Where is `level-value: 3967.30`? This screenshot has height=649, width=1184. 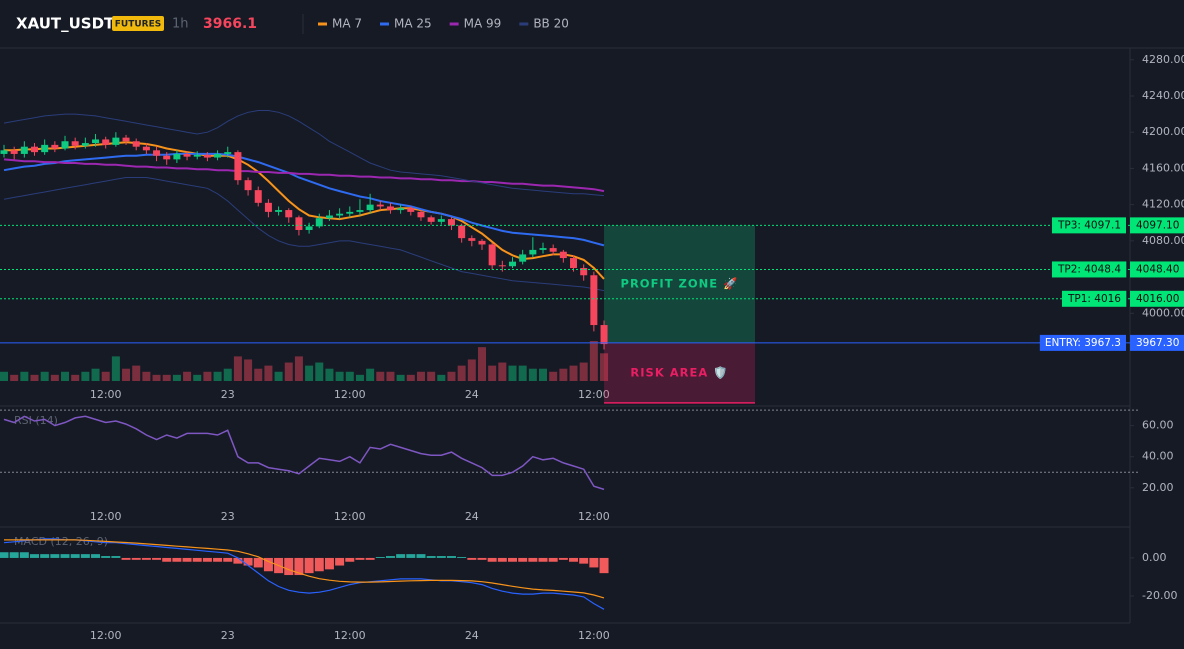
level-value: 3967.30 is located at coordinates (1157, 343).